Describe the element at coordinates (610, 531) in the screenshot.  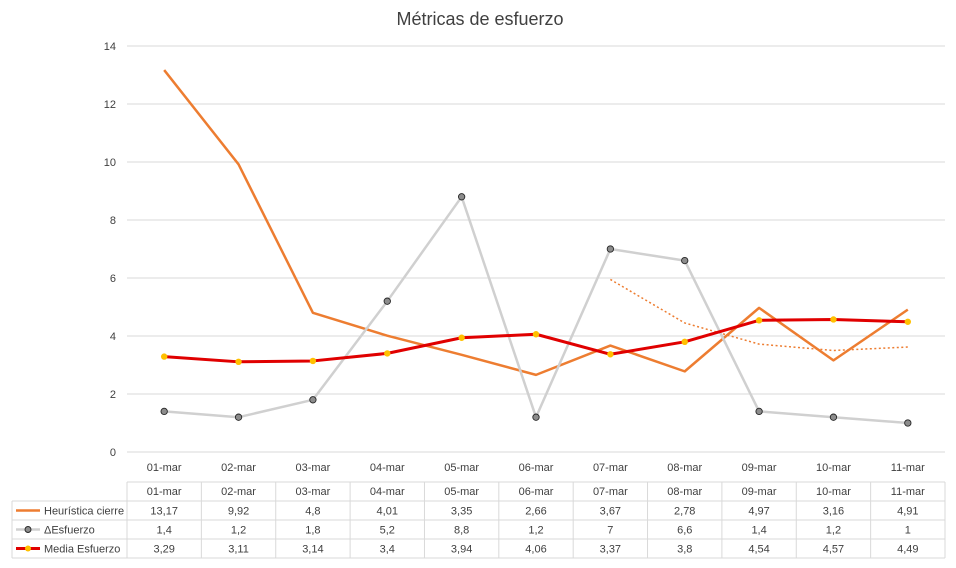
I see `table-cell: 7` at that location.